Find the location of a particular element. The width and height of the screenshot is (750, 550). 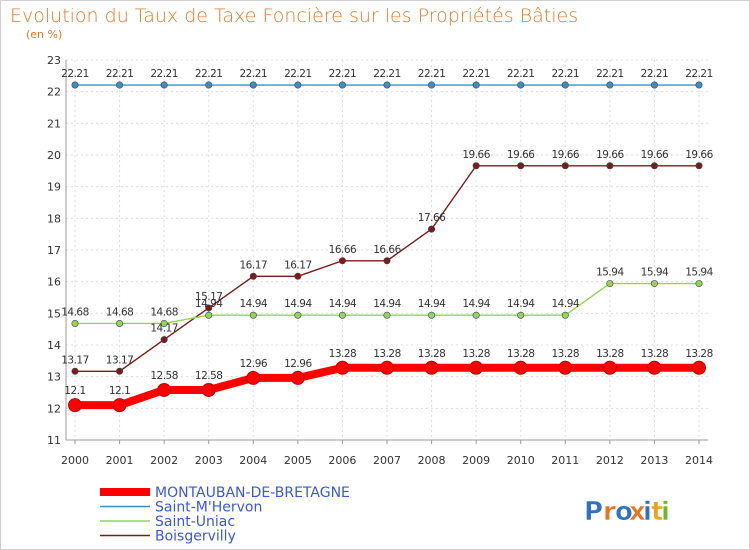

data-label: 17.66 is located at coordinates (432, 218).